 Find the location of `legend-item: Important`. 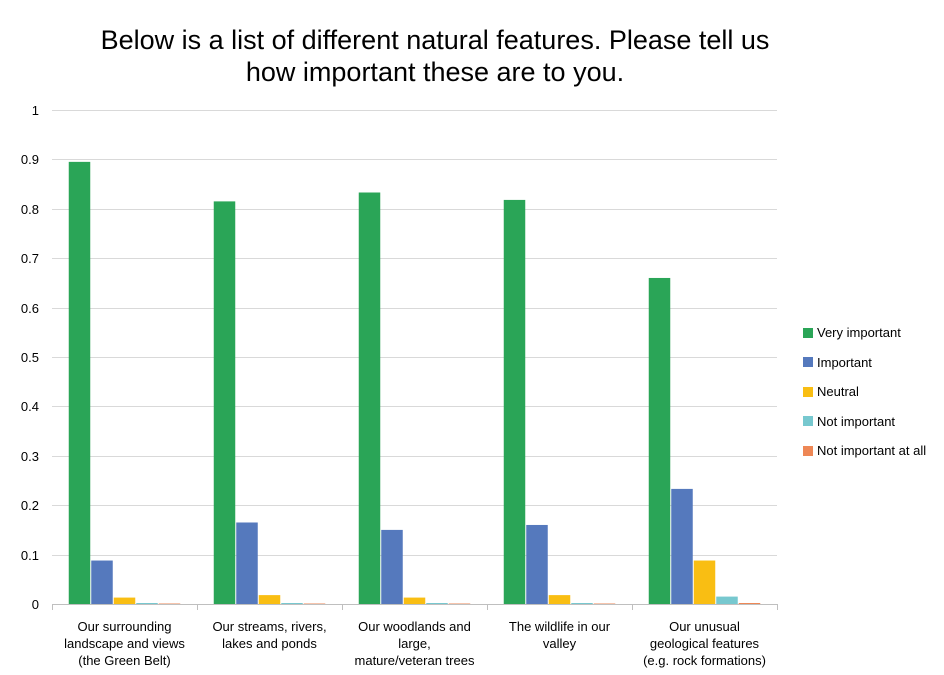

legend-item: Important is located at coordinates (864, 363).